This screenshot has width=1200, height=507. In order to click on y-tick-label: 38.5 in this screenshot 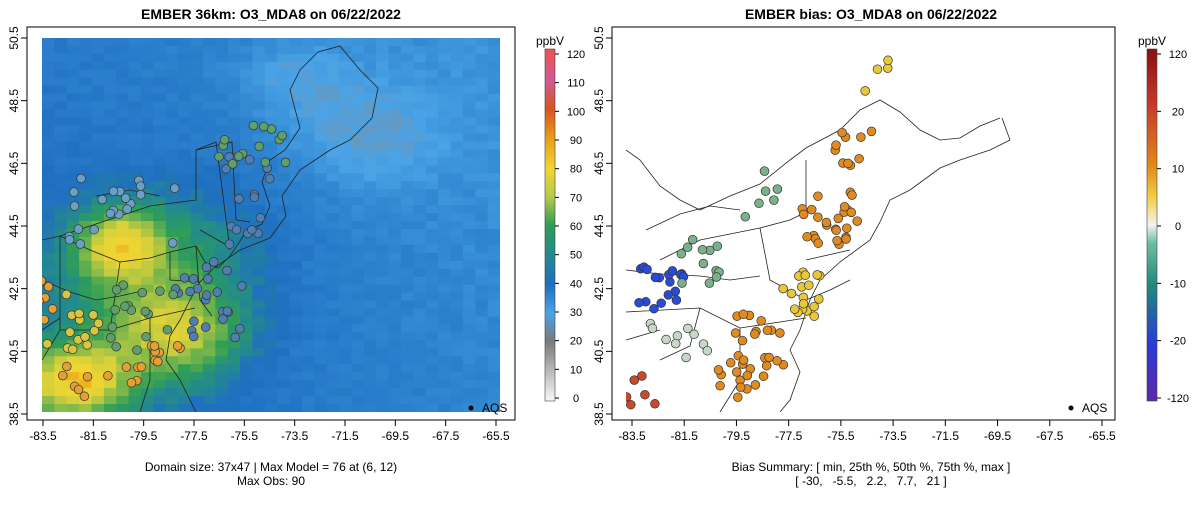, I will do `click(14, 414)`.